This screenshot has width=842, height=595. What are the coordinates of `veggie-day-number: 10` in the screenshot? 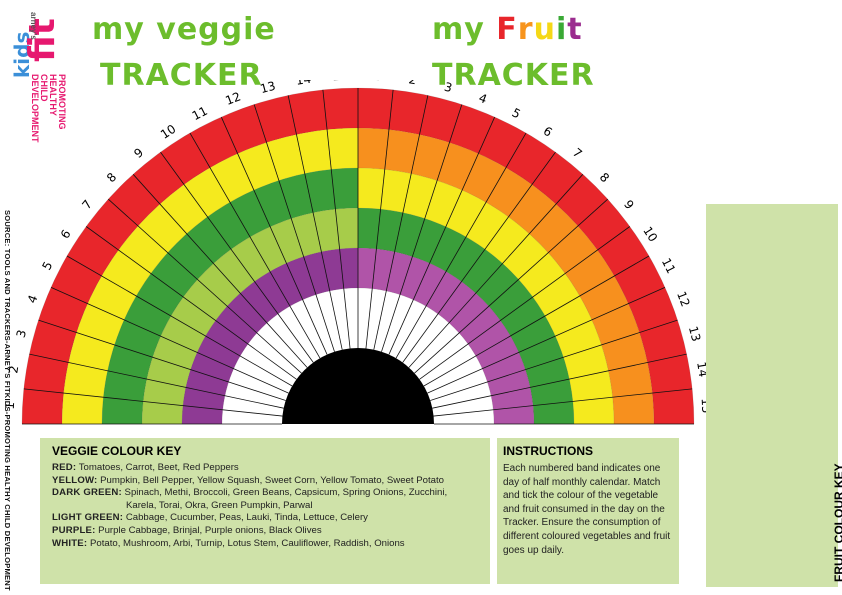 It's located at (168, 132).